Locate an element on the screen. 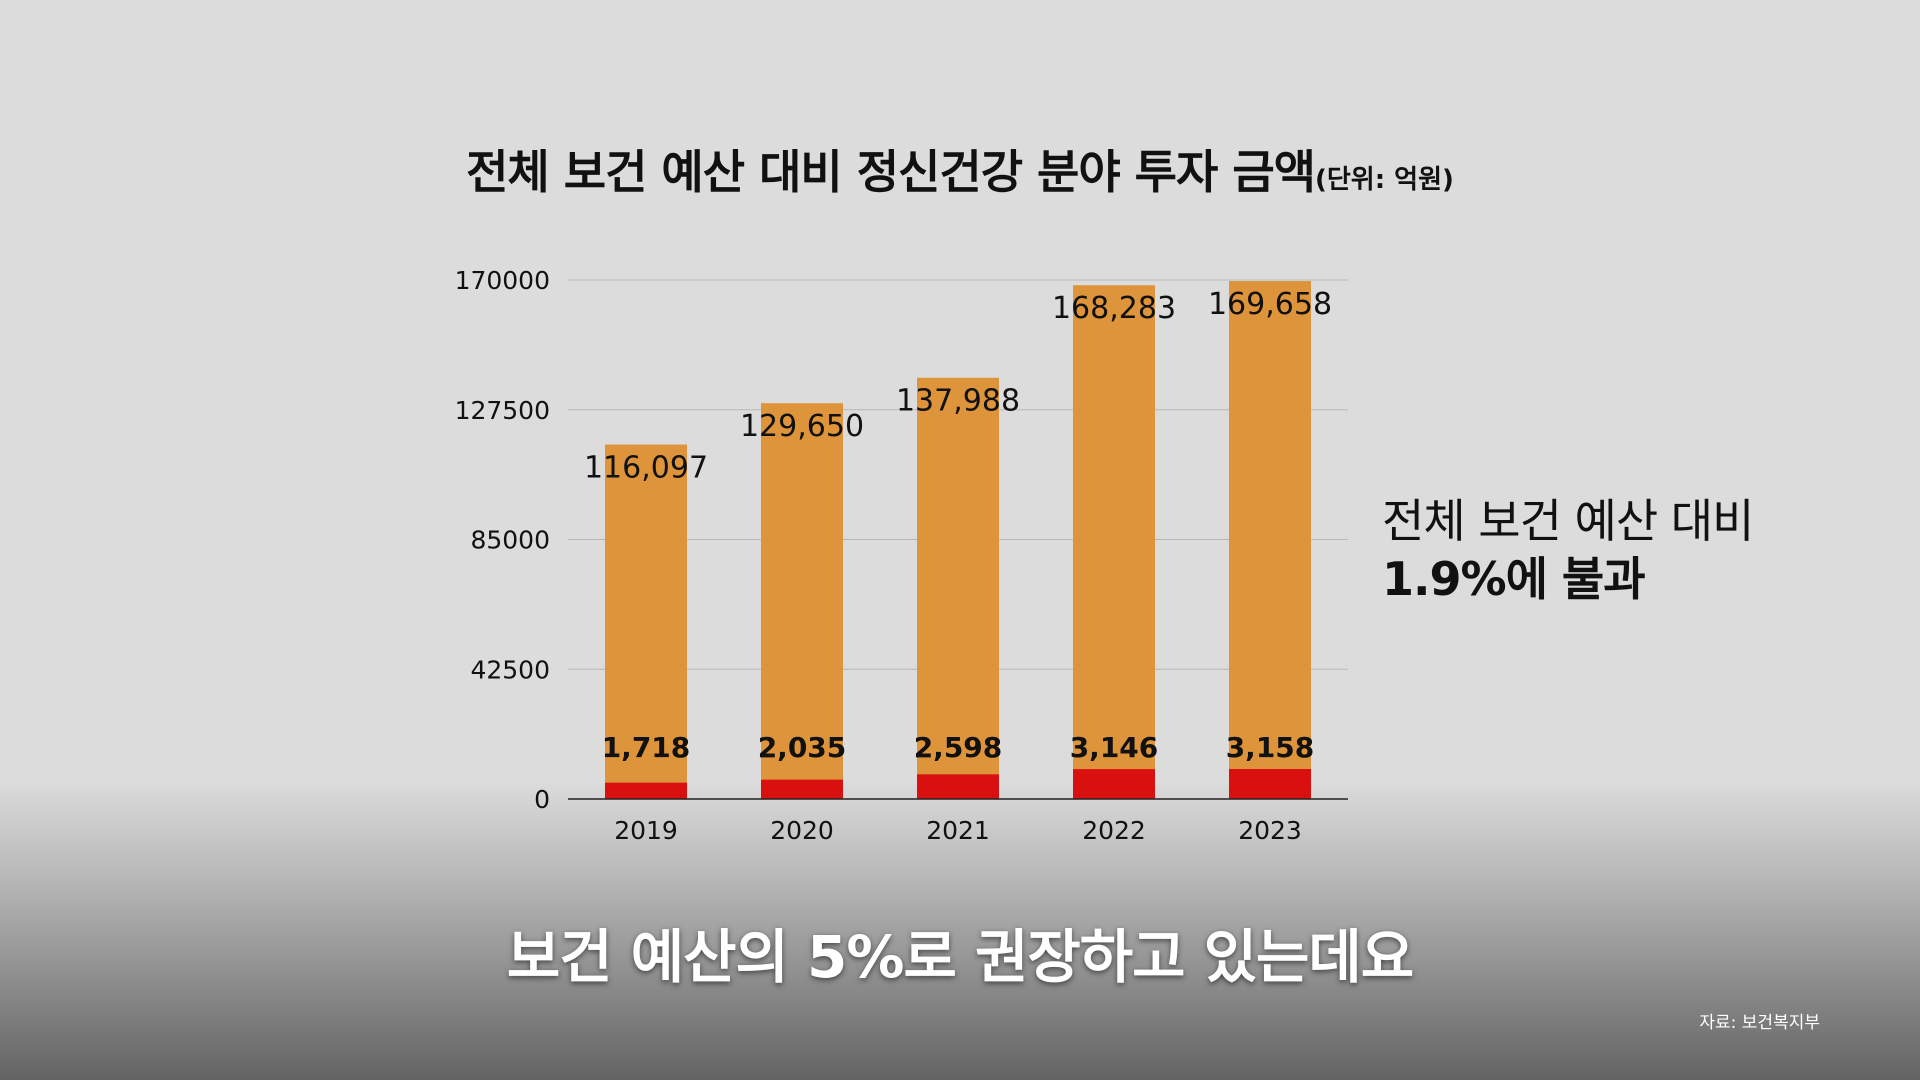  chart-title-text: 전체 보건 예산 대비 정신건강 분야 투자 금액 is located at coordinates (891, 172).